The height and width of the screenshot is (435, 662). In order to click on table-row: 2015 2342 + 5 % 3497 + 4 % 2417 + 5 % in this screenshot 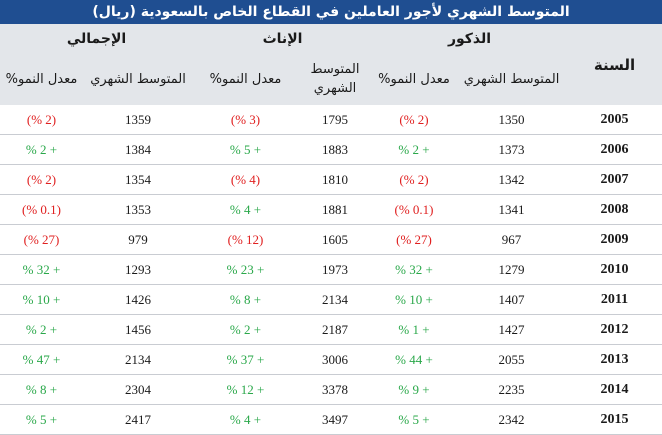, I will do `click(331, 419)`.